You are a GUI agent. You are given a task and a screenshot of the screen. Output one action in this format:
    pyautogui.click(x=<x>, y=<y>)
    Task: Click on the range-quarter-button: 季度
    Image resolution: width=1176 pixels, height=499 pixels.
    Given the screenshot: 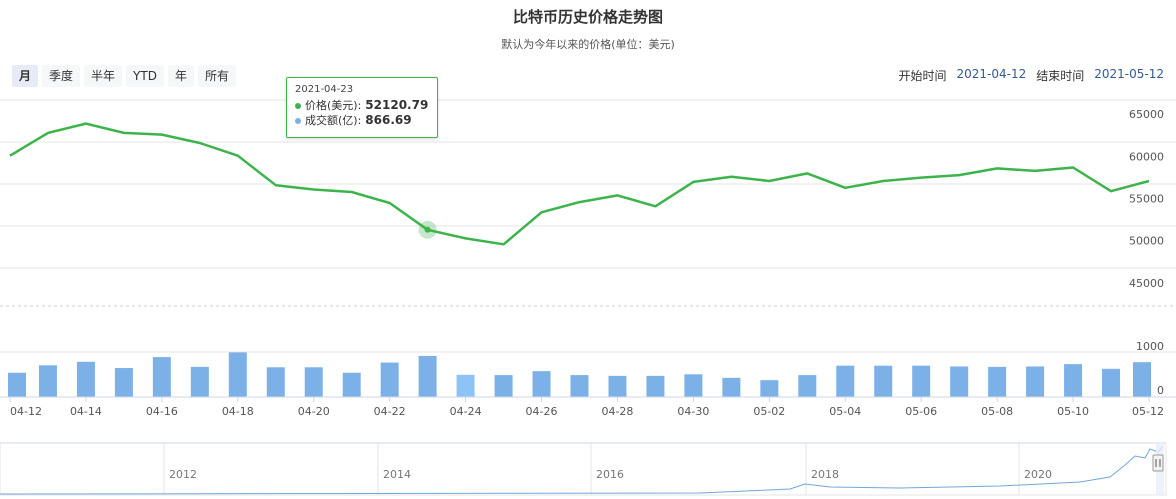 What is the action you would take?
    pyautogui.click(x=61, y=76)
    